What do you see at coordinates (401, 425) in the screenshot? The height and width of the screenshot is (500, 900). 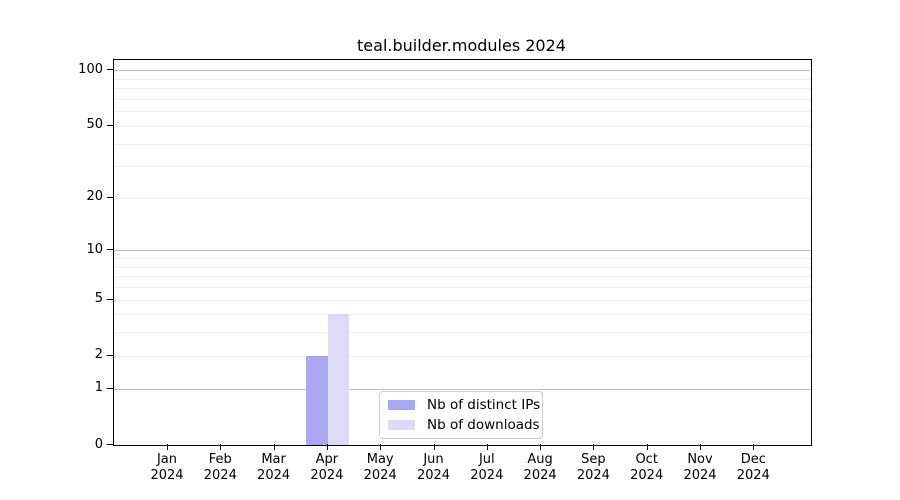 I see `legend-swatch-downloads-icon` at bounding box center [401, 425].